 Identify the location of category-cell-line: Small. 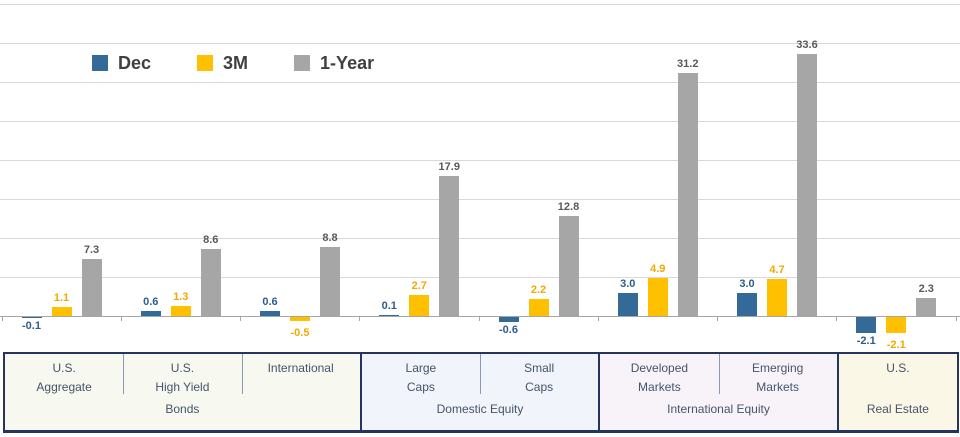
(539, 368).